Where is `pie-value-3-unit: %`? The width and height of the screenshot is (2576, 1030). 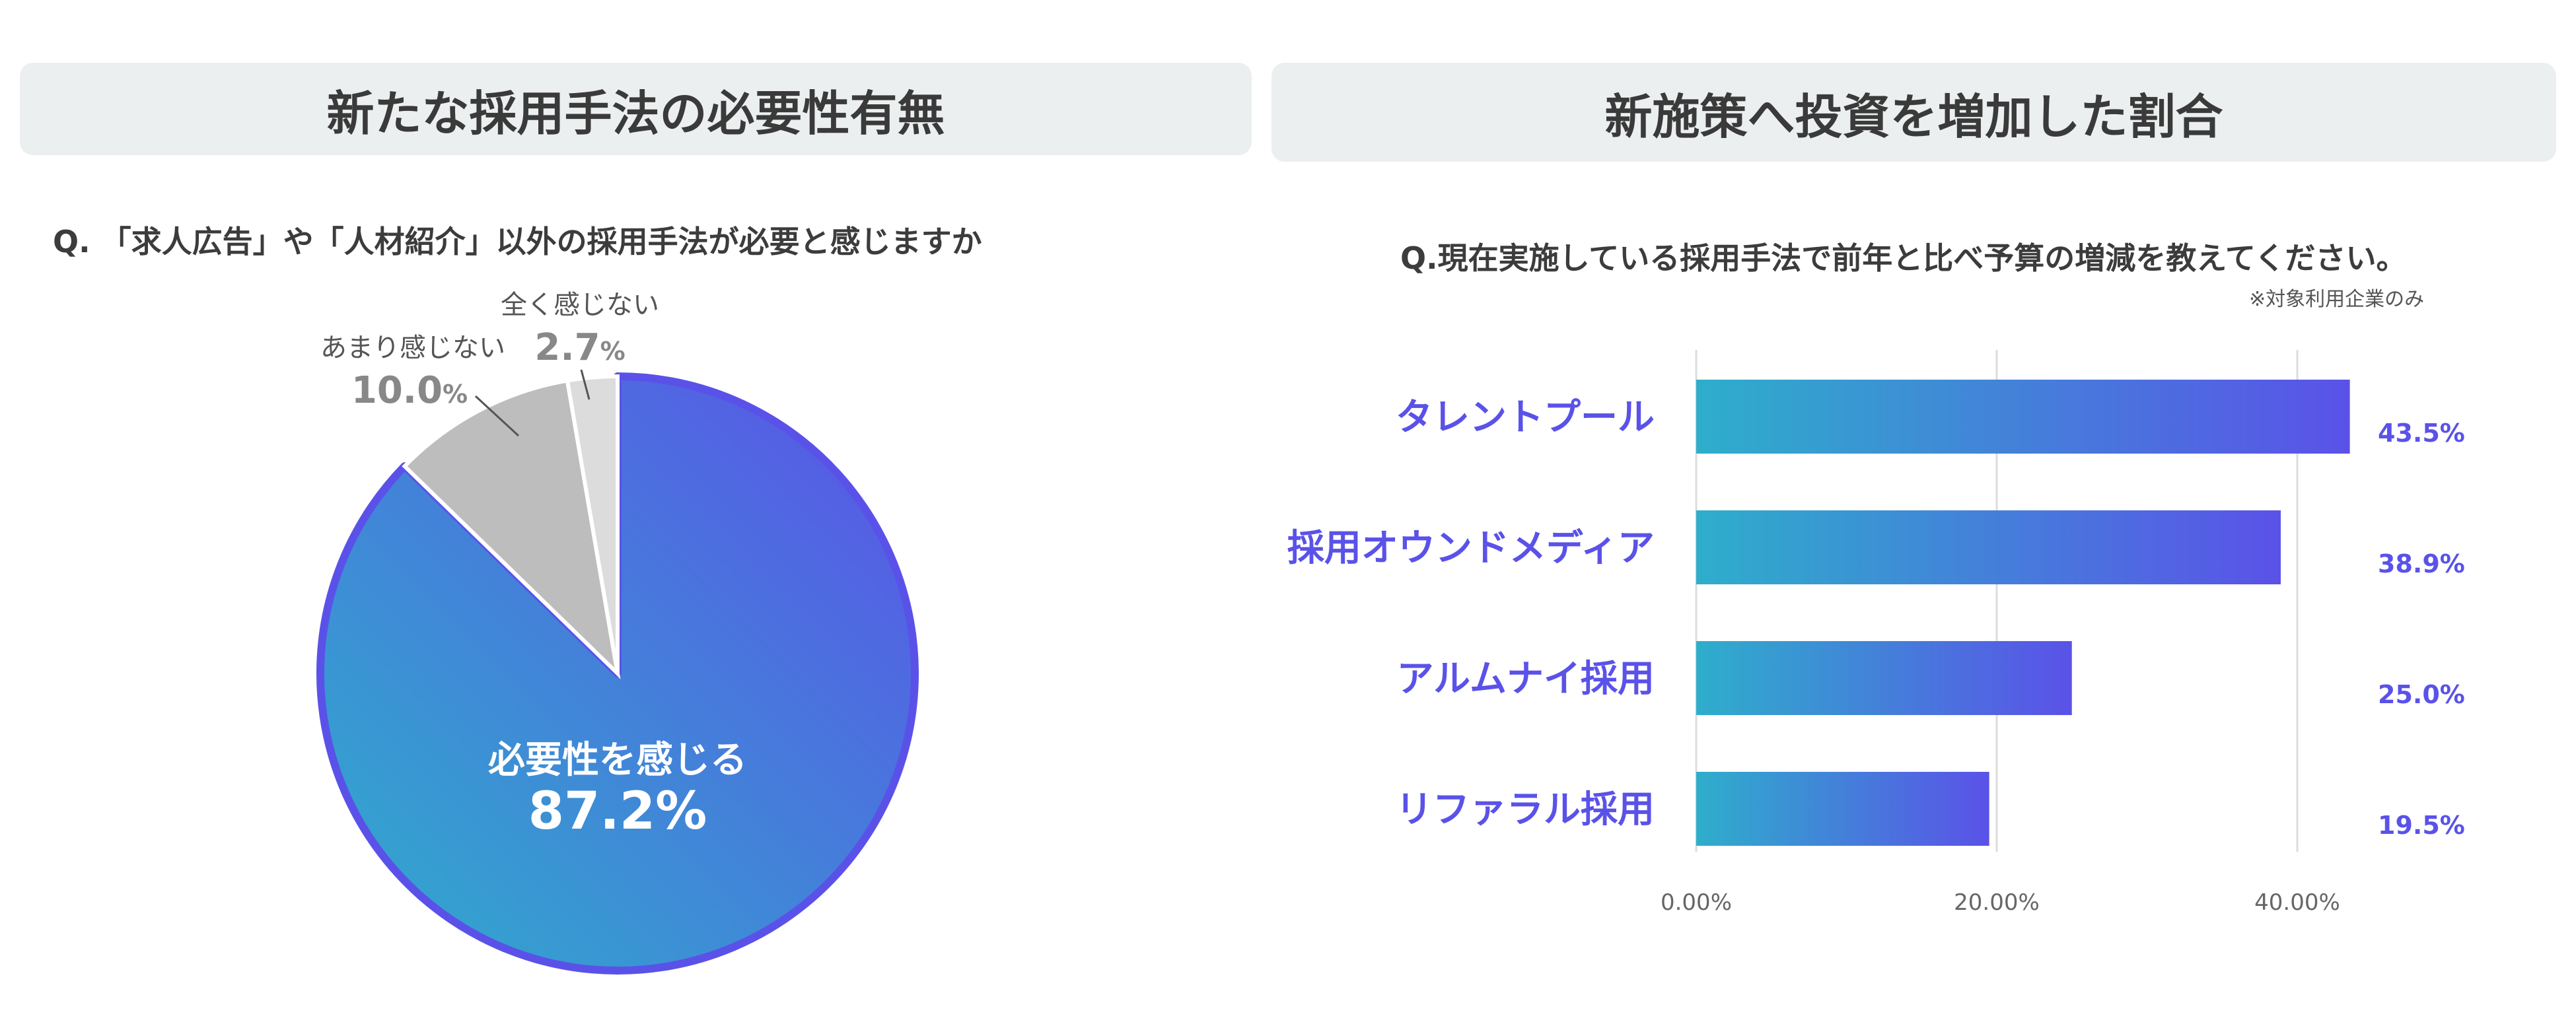 pie-value-3-unit: % is located at coordinates (613, 351).